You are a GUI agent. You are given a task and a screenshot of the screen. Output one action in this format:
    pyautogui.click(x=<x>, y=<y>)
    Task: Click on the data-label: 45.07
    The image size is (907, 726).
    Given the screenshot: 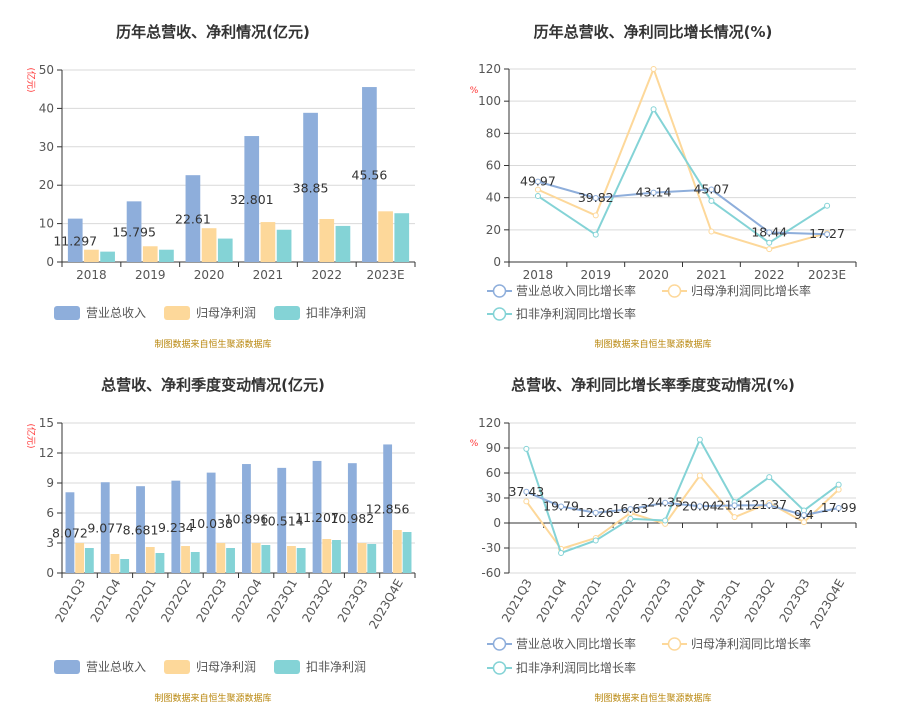 What is the action you would take?
    pyautogui.click(x=712, y=189)
    